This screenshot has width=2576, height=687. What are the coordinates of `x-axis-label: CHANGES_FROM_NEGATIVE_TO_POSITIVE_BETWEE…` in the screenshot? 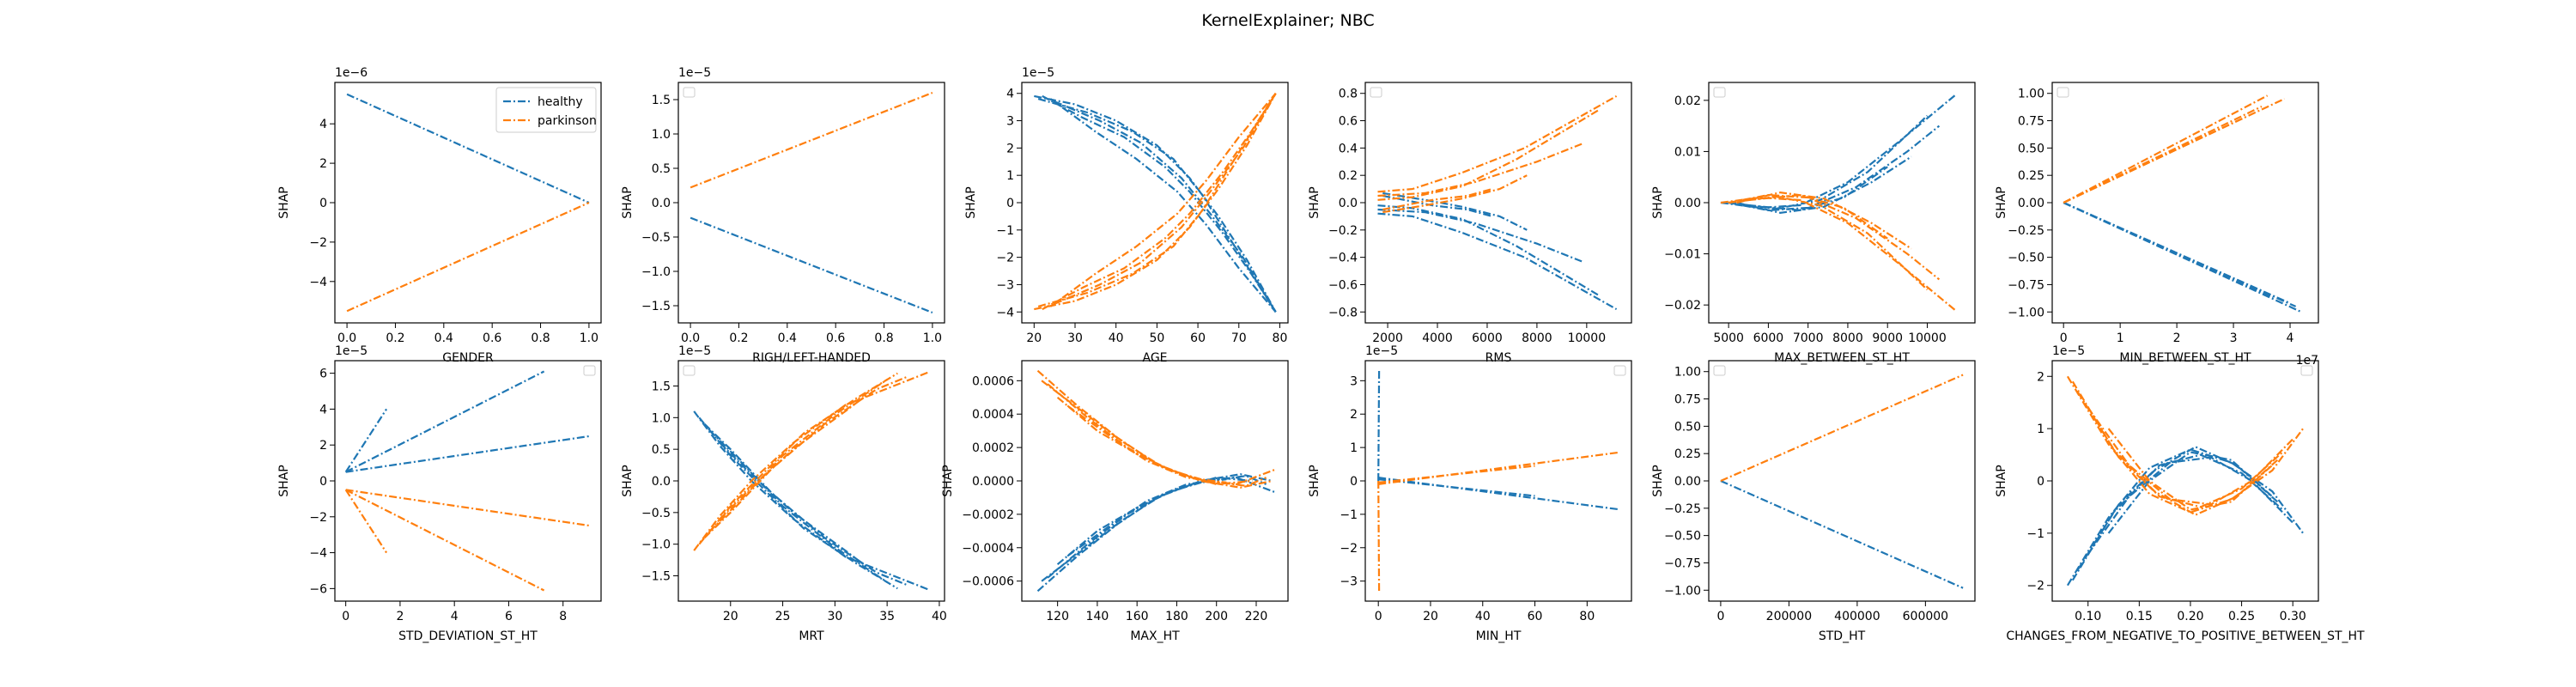 It's located at (2185, 636).